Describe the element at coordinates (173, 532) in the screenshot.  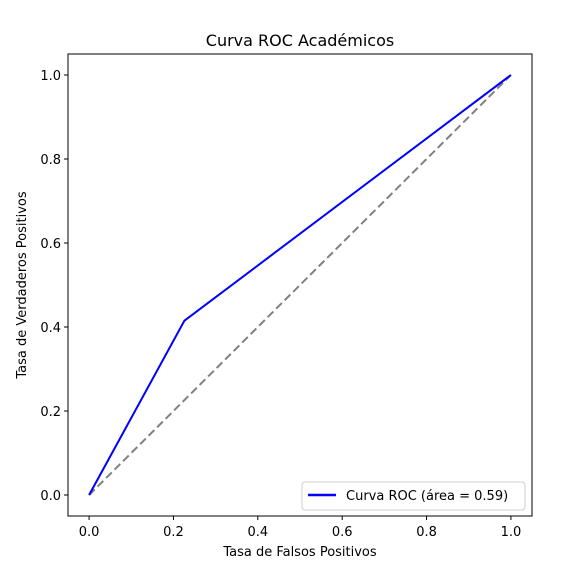
I see `x-tick-label: 0.2` at that location.